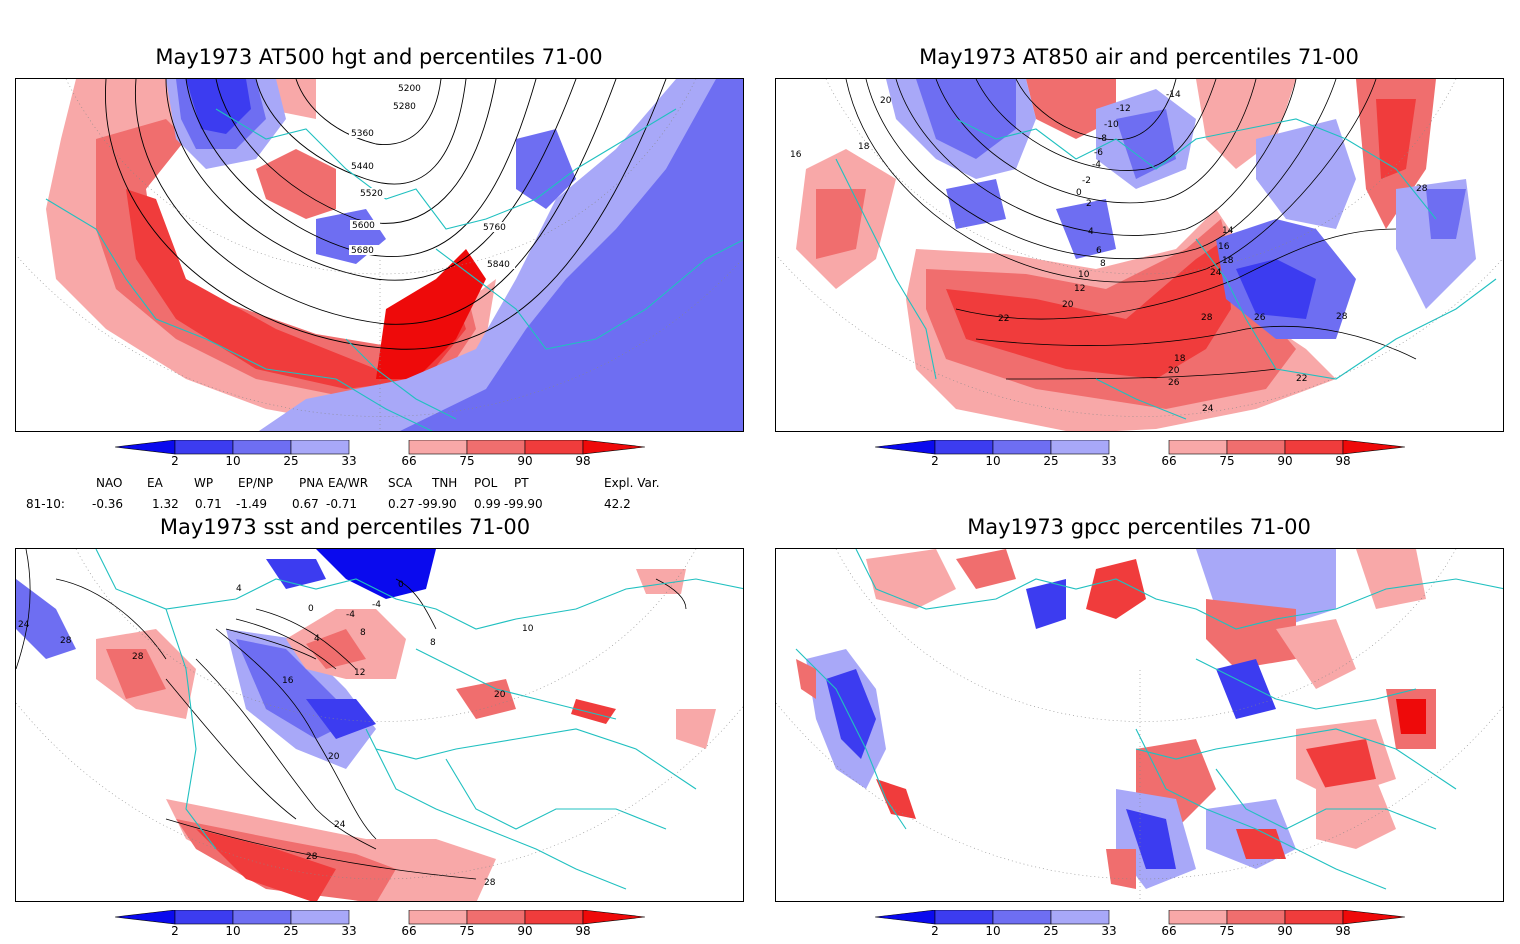 The width and height of the screenshot is (1520, 944). I want to click on svg-text: 5760, so click(494, 228).